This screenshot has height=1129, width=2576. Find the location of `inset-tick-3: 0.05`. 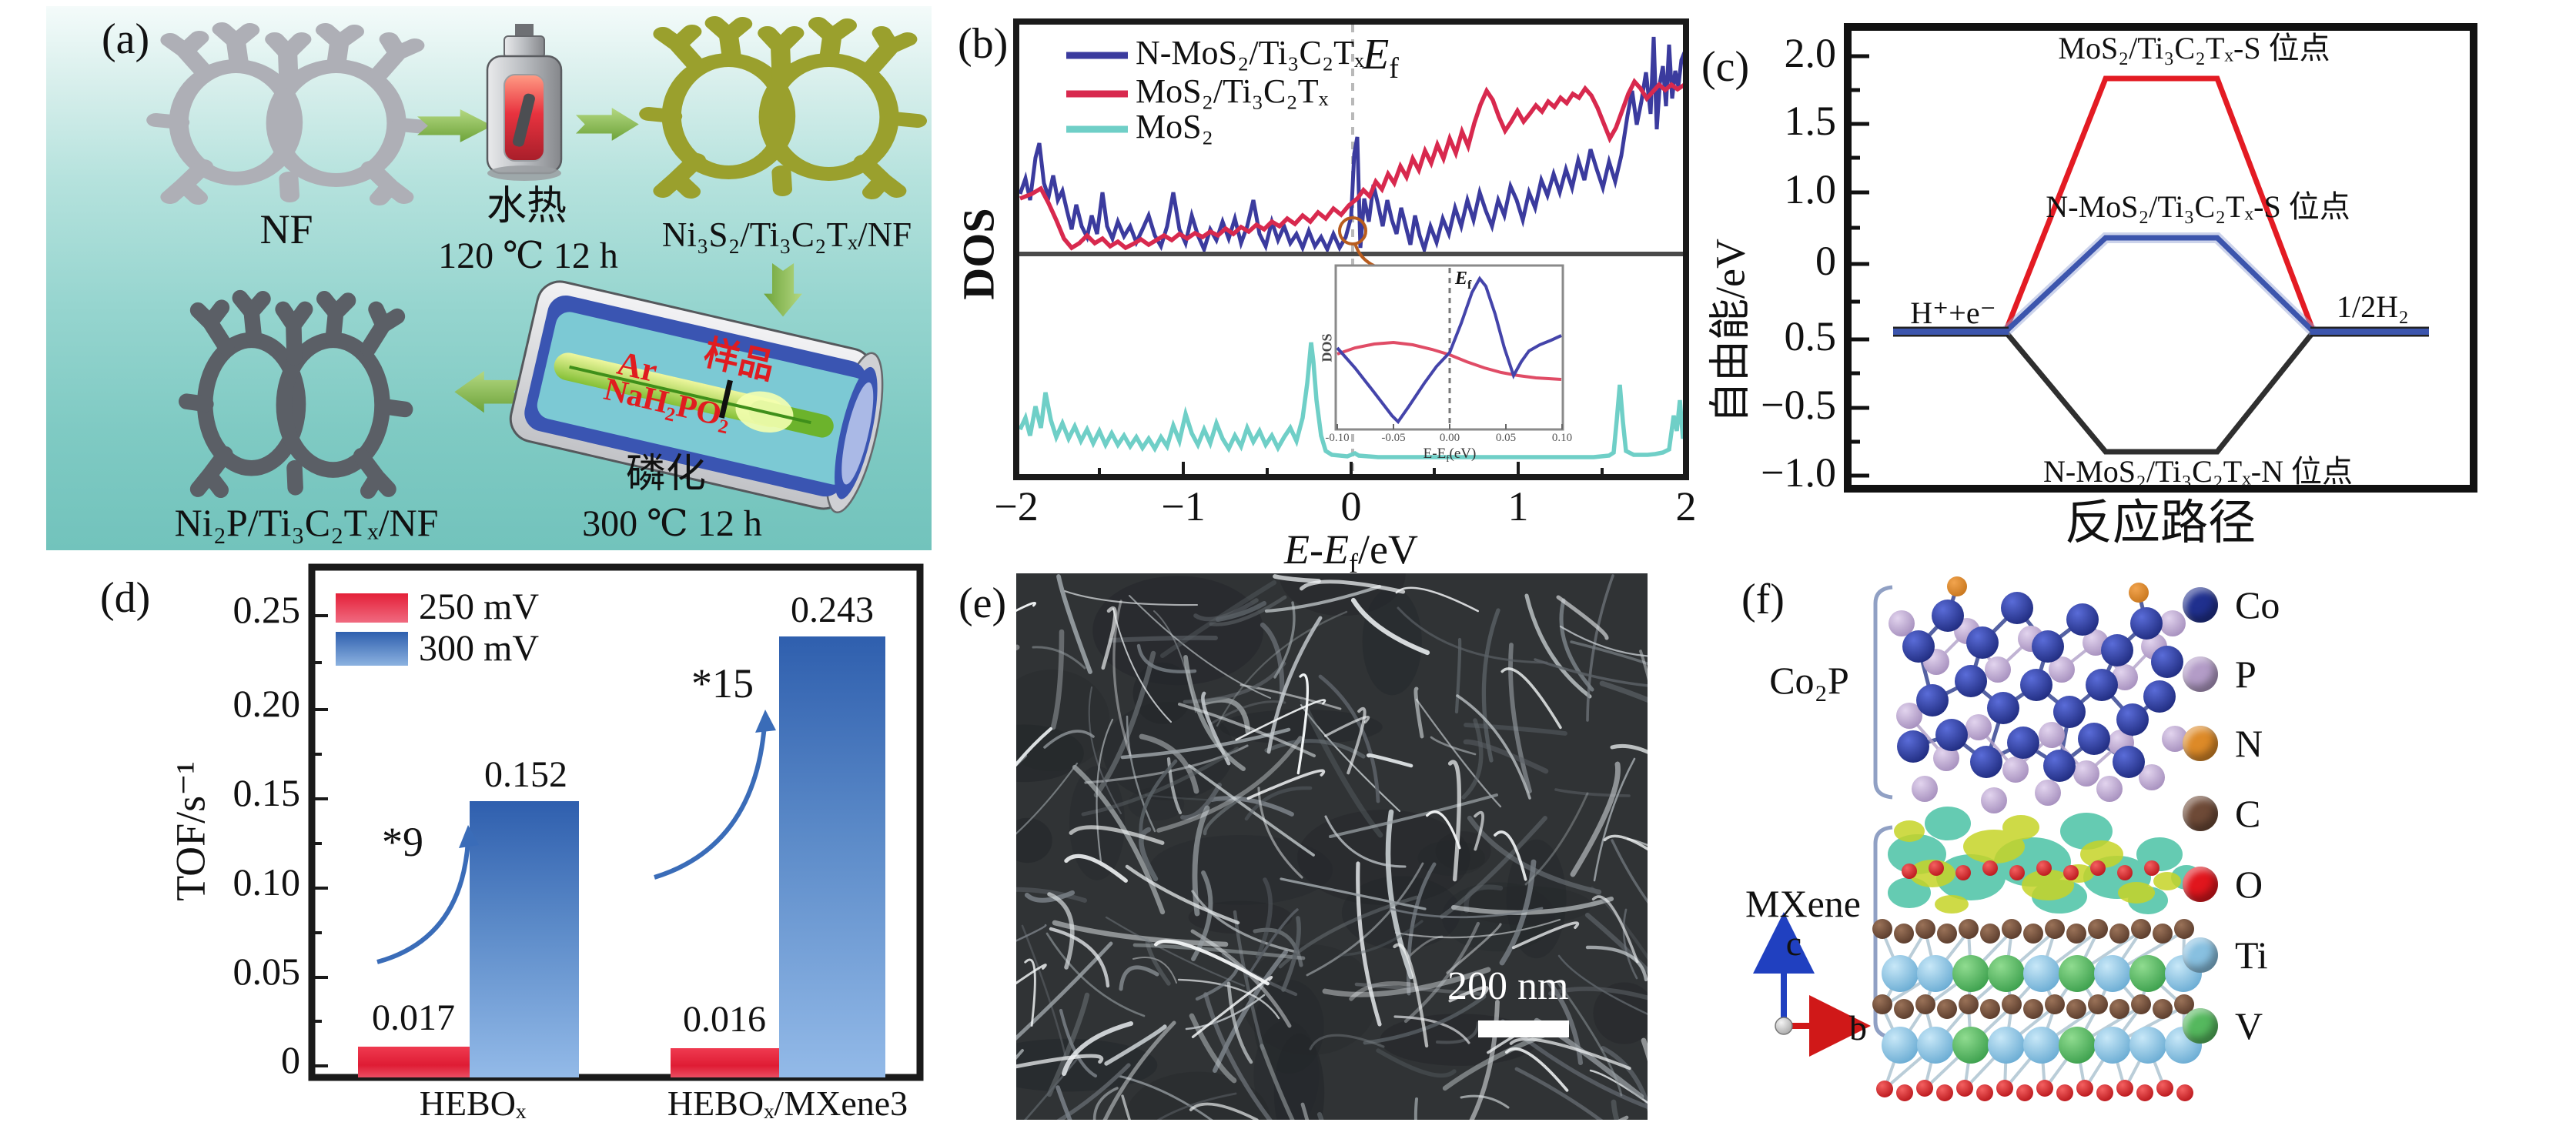

inset-tick-3: 0.05 is located at coordinates (1506, 438).